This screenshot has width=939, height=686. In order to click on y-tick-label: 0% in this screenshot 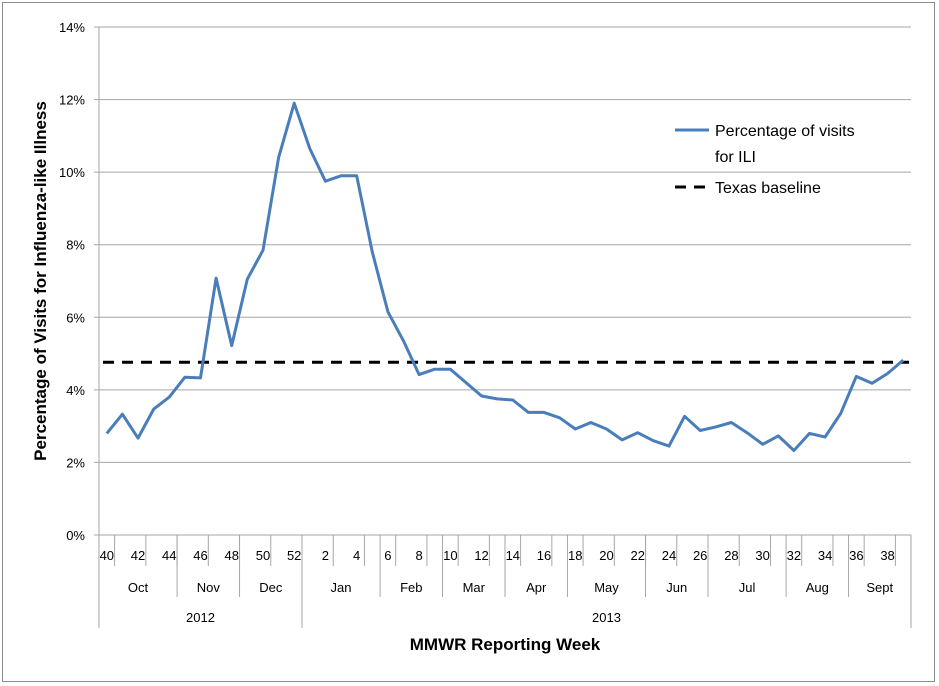, I will do `click(75, 535)`.